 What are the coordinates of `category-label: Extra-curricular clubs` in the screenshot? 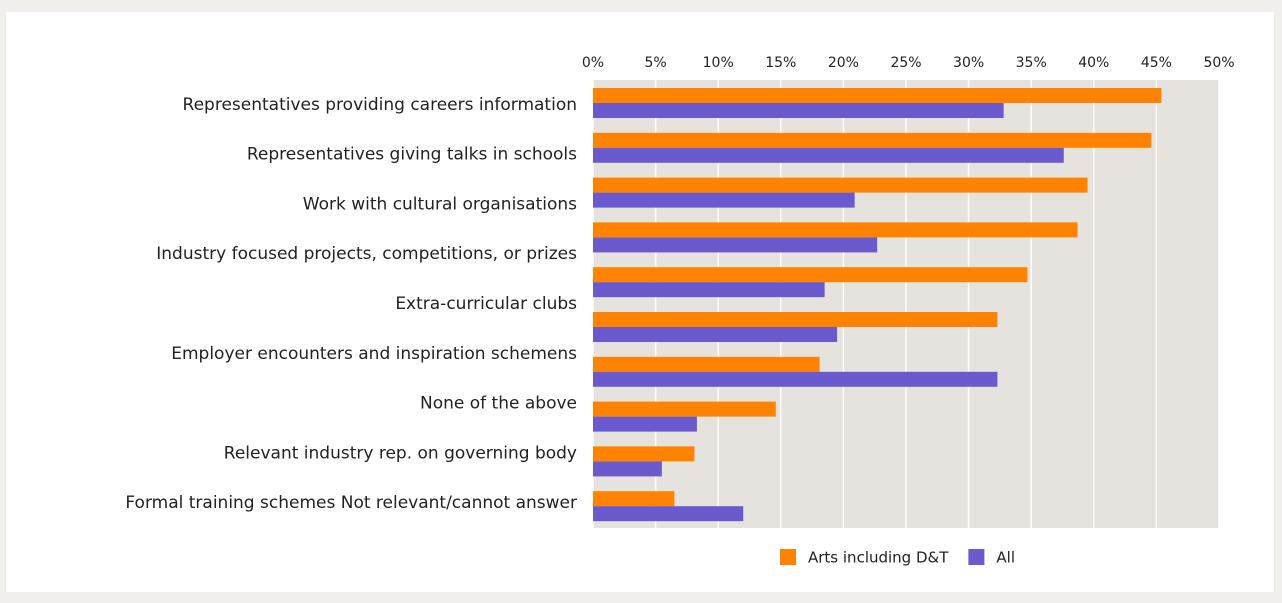 It's located at (486, 304).